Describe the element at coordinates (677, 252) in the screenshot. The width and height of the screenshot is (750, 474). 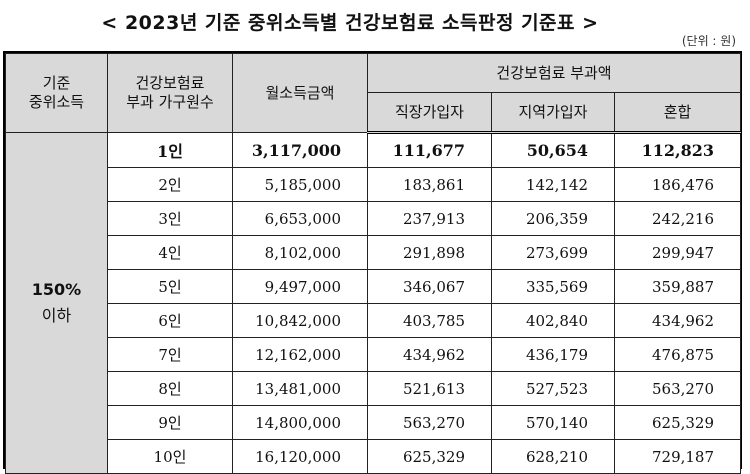
I see `cell-mixed-premium: 299,947` at that location.